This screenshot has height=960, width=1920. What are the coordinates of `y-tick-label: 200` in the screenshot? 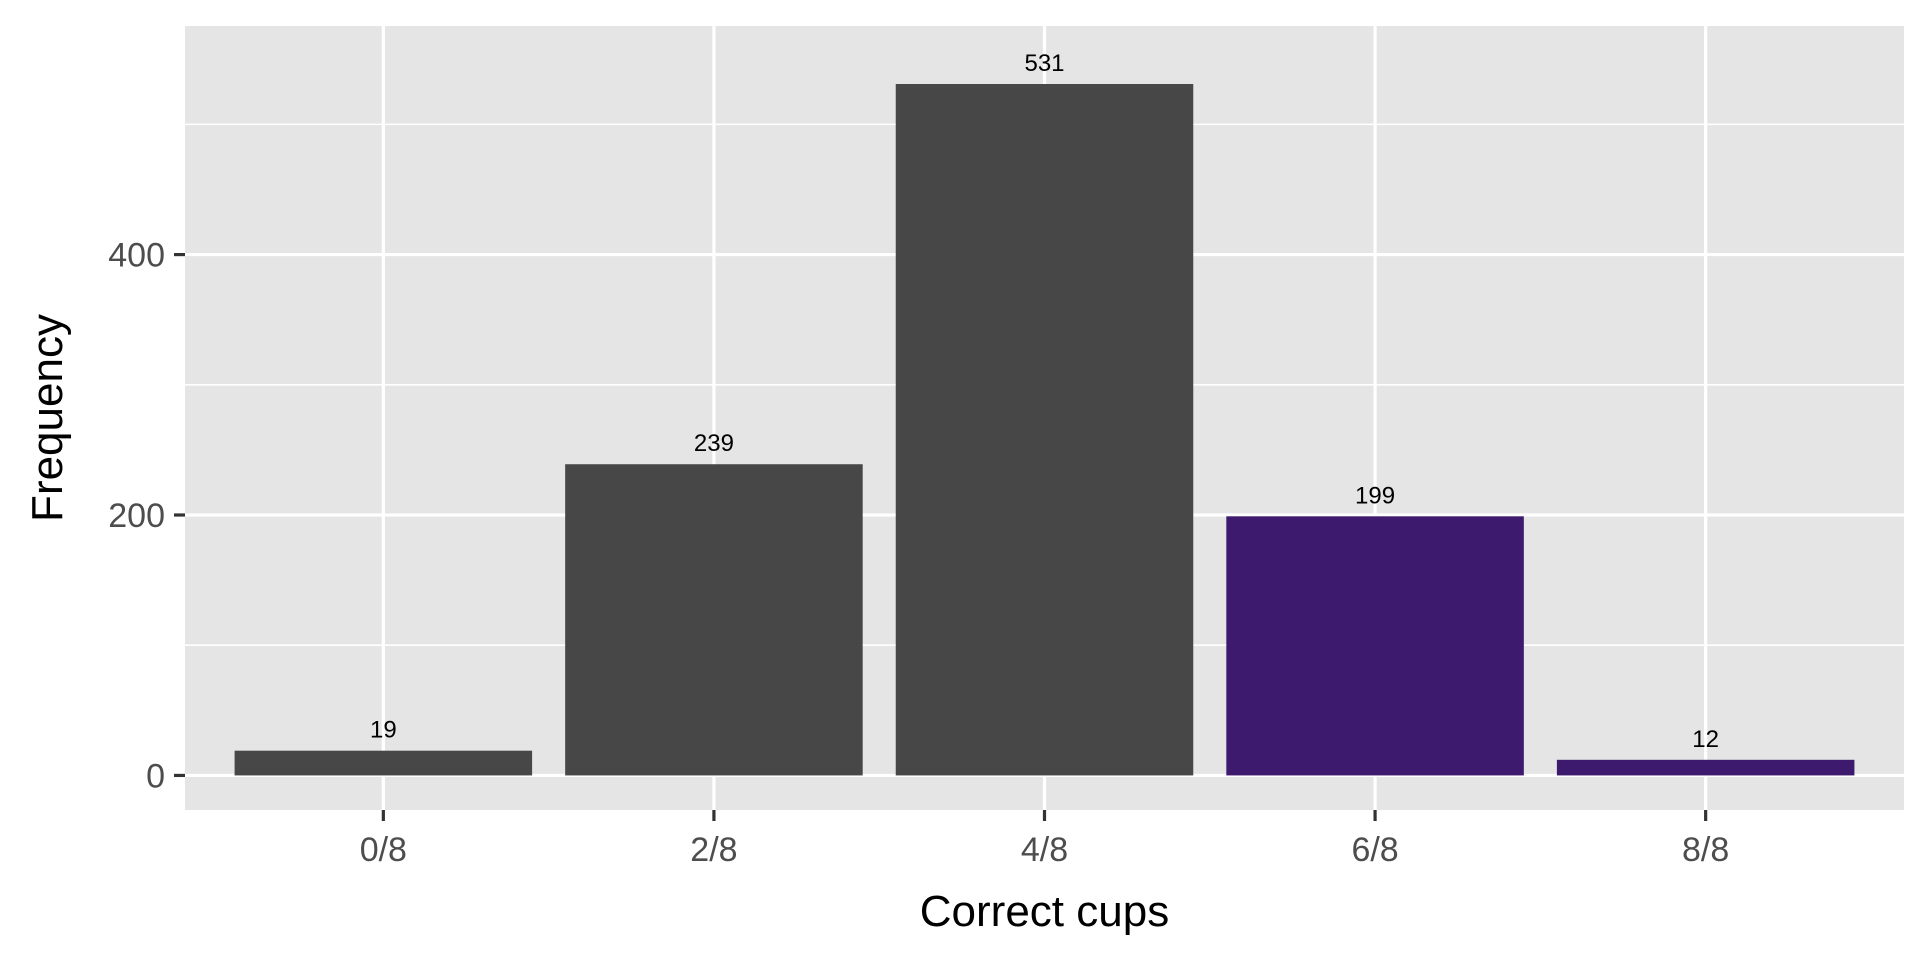 It's located at (136, 516).